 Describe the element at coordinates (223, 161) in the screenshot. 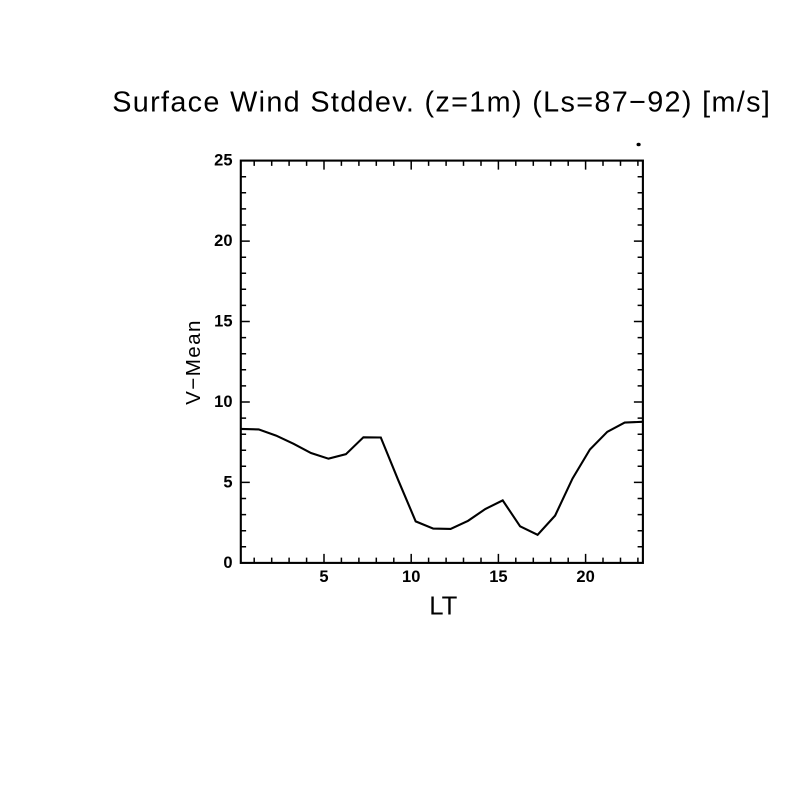

I see `svg-text: 25` at that location.